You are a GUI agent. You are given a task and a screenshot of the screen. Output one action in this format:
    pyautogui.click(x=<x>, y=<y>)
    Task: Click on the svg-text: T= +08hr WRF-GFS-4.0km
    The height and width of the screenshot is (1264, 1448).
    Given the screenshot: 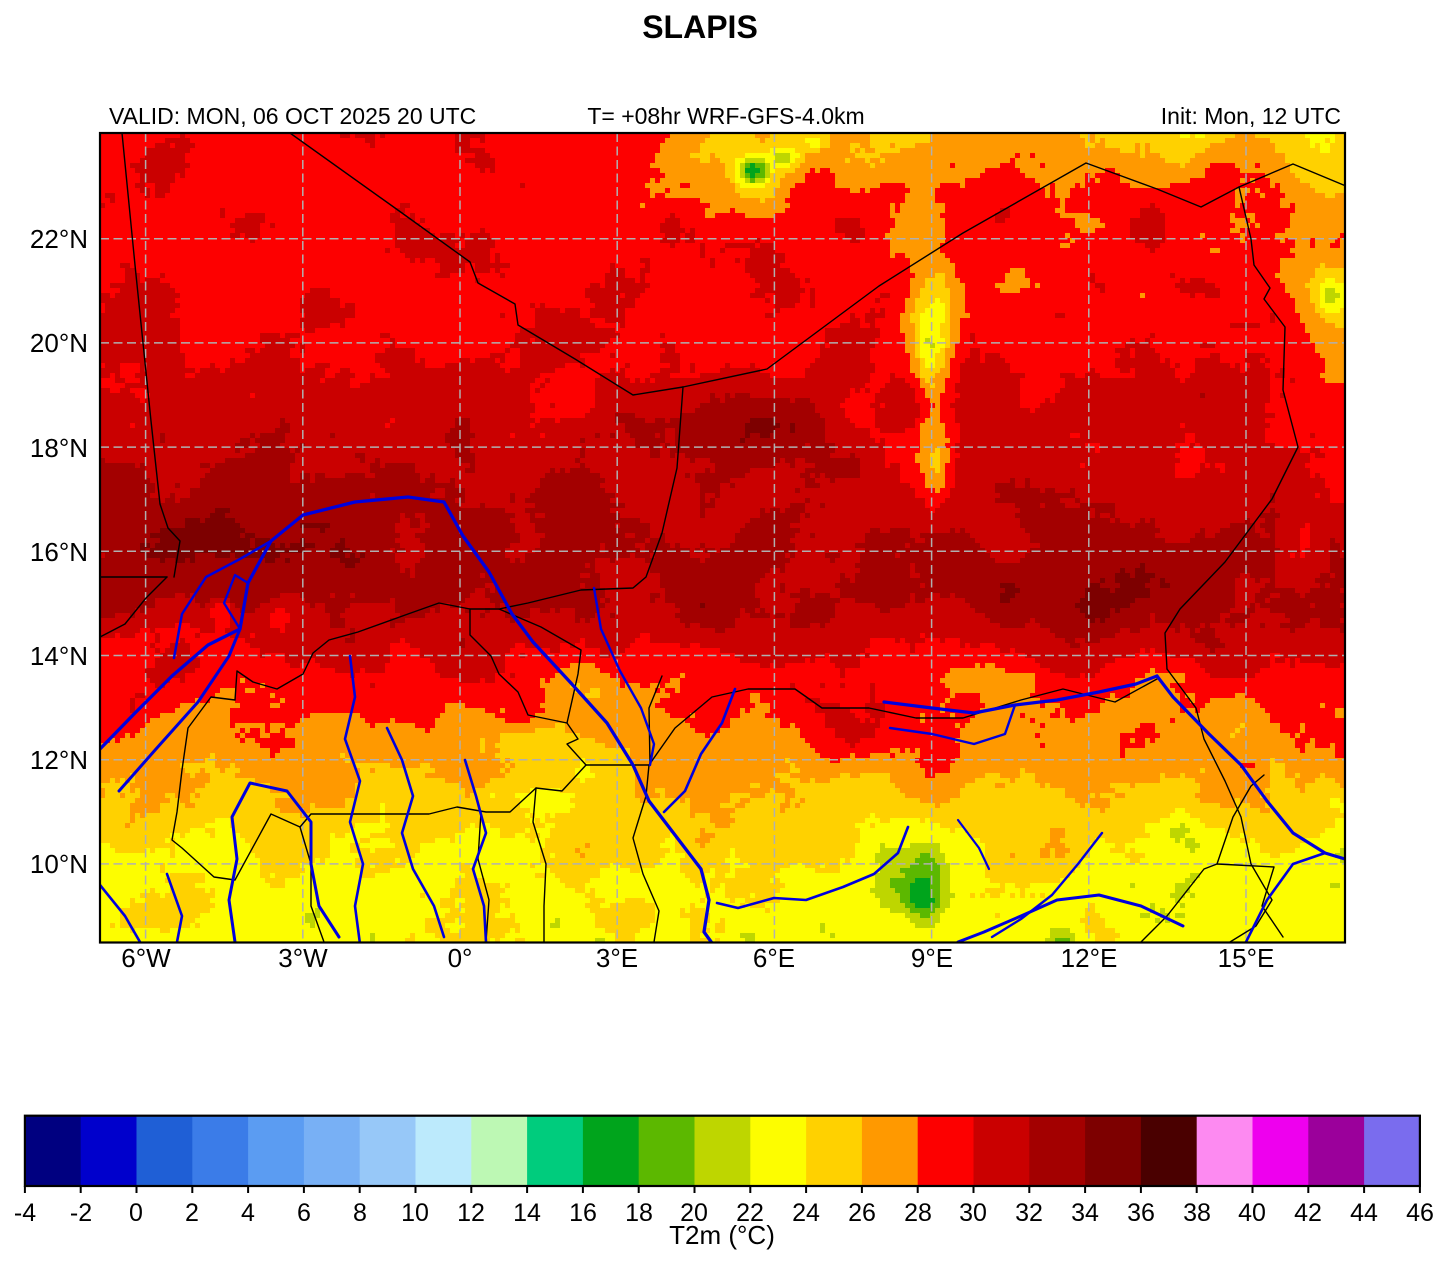 What is the action you would take?
    pyautogui.click(x=725, y=116)
    